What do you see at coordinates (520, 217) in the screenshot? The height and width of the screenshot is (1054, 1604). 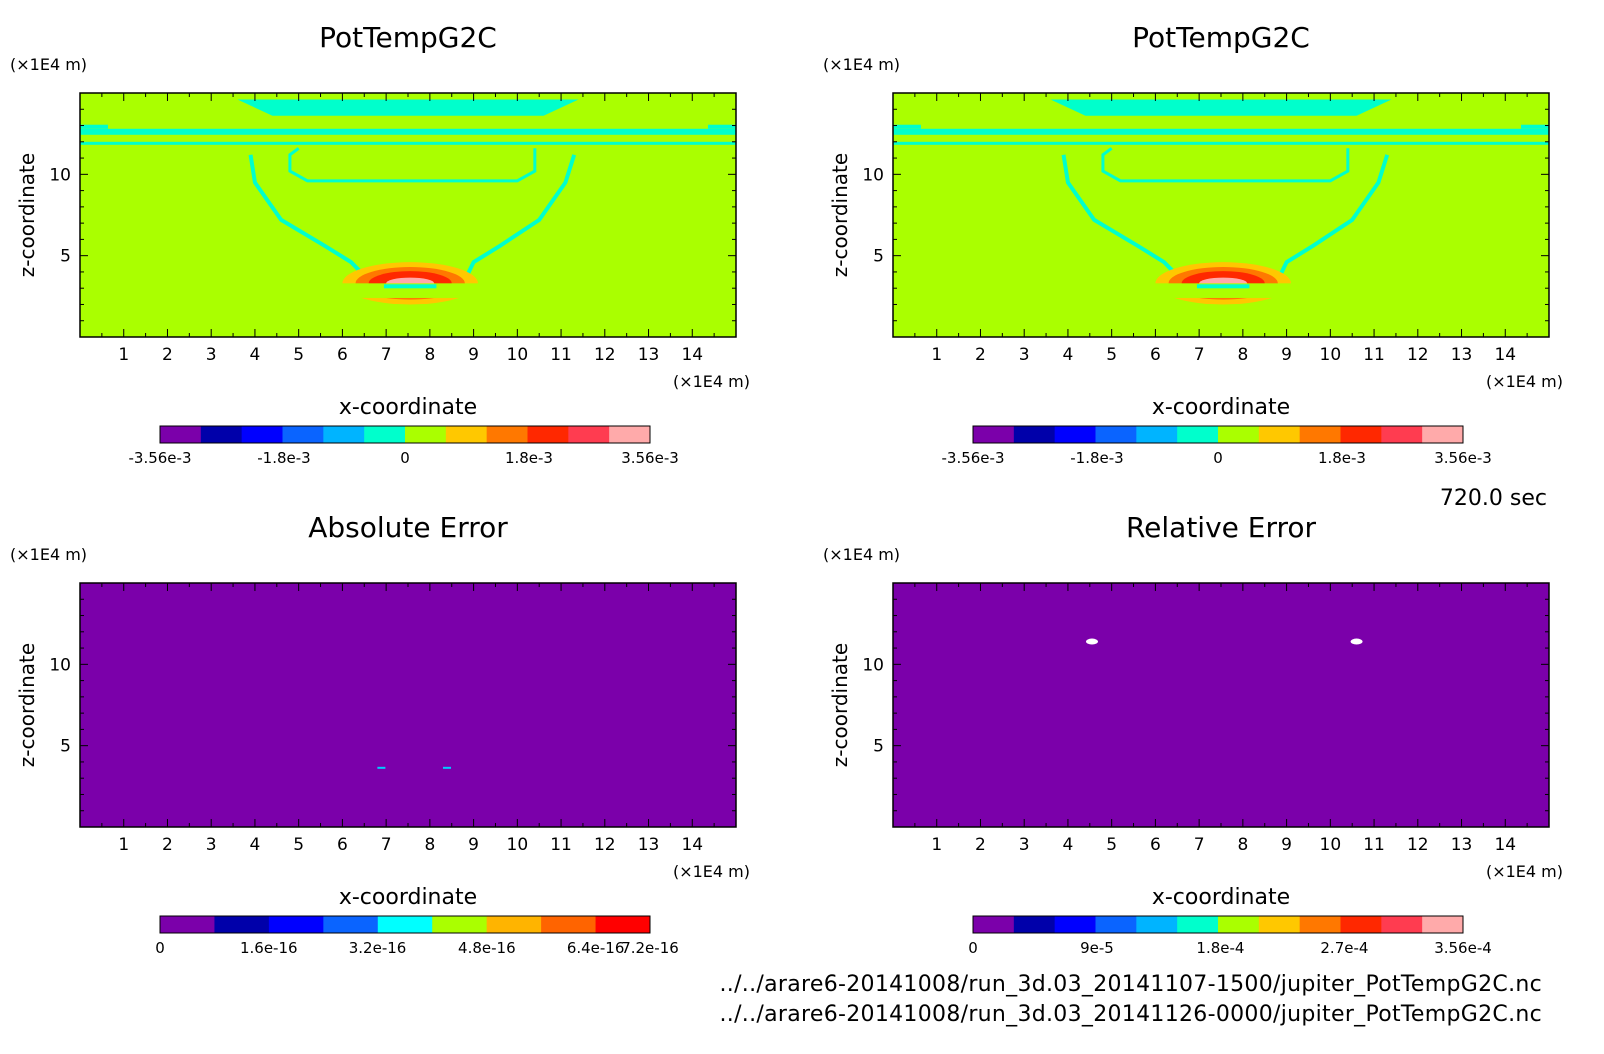 I see `field-right-contour` at bounding box center [520, 217].